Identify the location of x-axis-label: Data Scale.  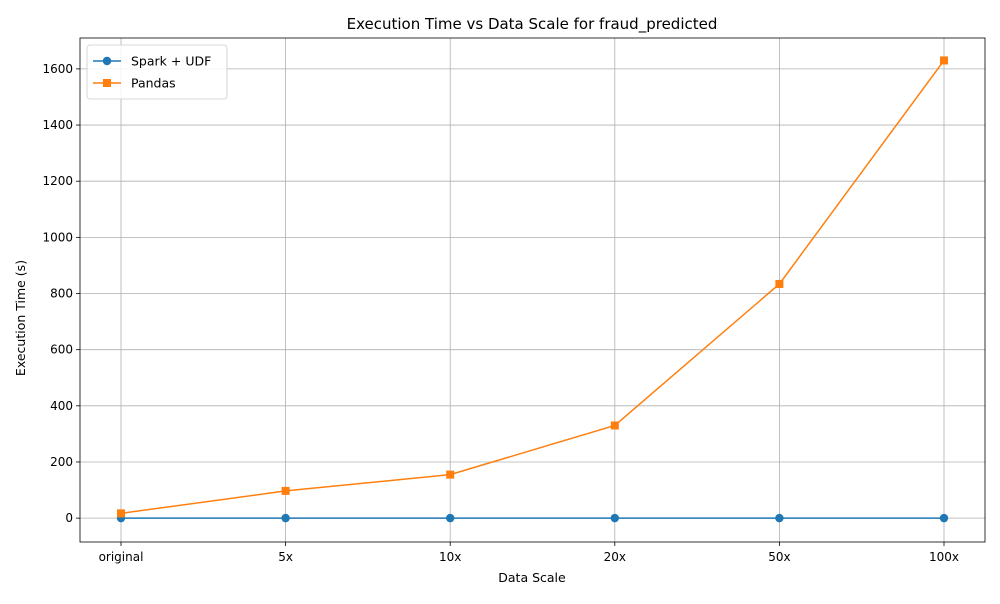
(532, 577).